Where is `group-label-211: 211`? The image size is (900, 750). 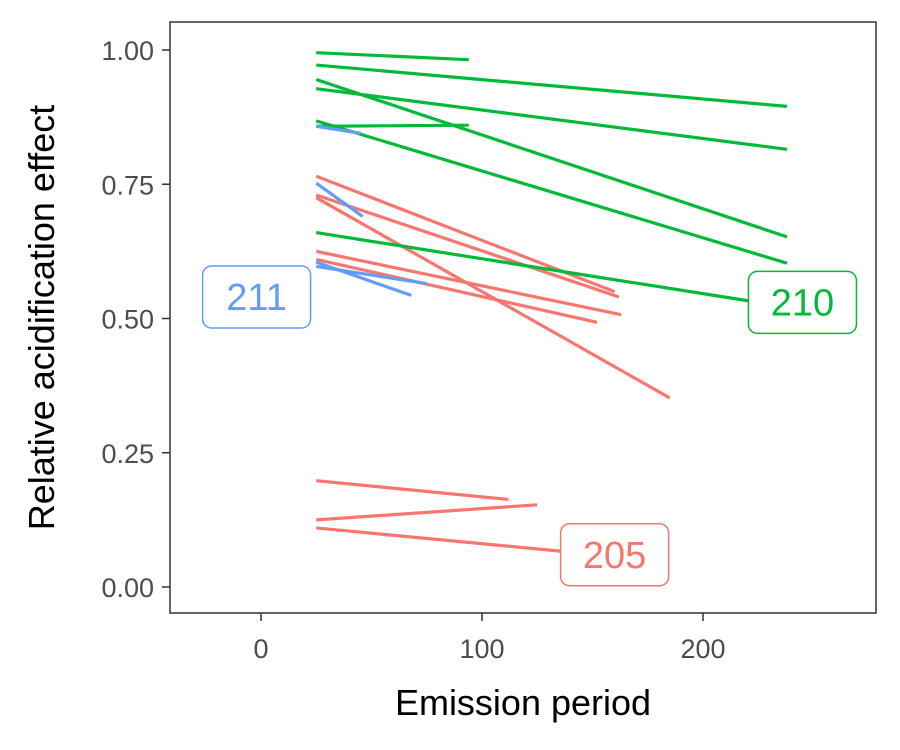
group-label-211: 211 is located at coordinates (256, 297).